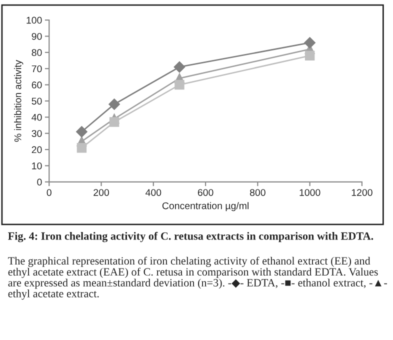 This screenshot has width=393, height=340. What do you see at coordinates (37, 52) in the screenshot?
I see `y-tick-label: 80` at bounding box center [37, 52].